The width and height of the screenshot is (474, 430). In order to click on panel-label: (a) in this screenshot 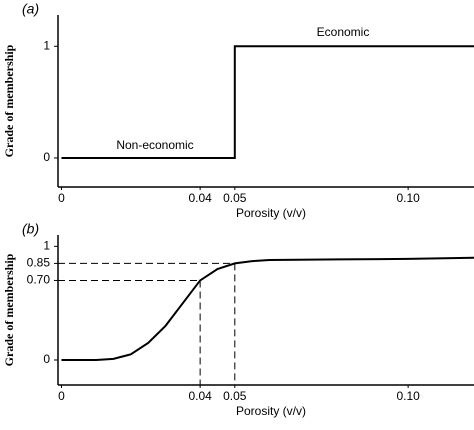, I will do `click(30, 9)`.